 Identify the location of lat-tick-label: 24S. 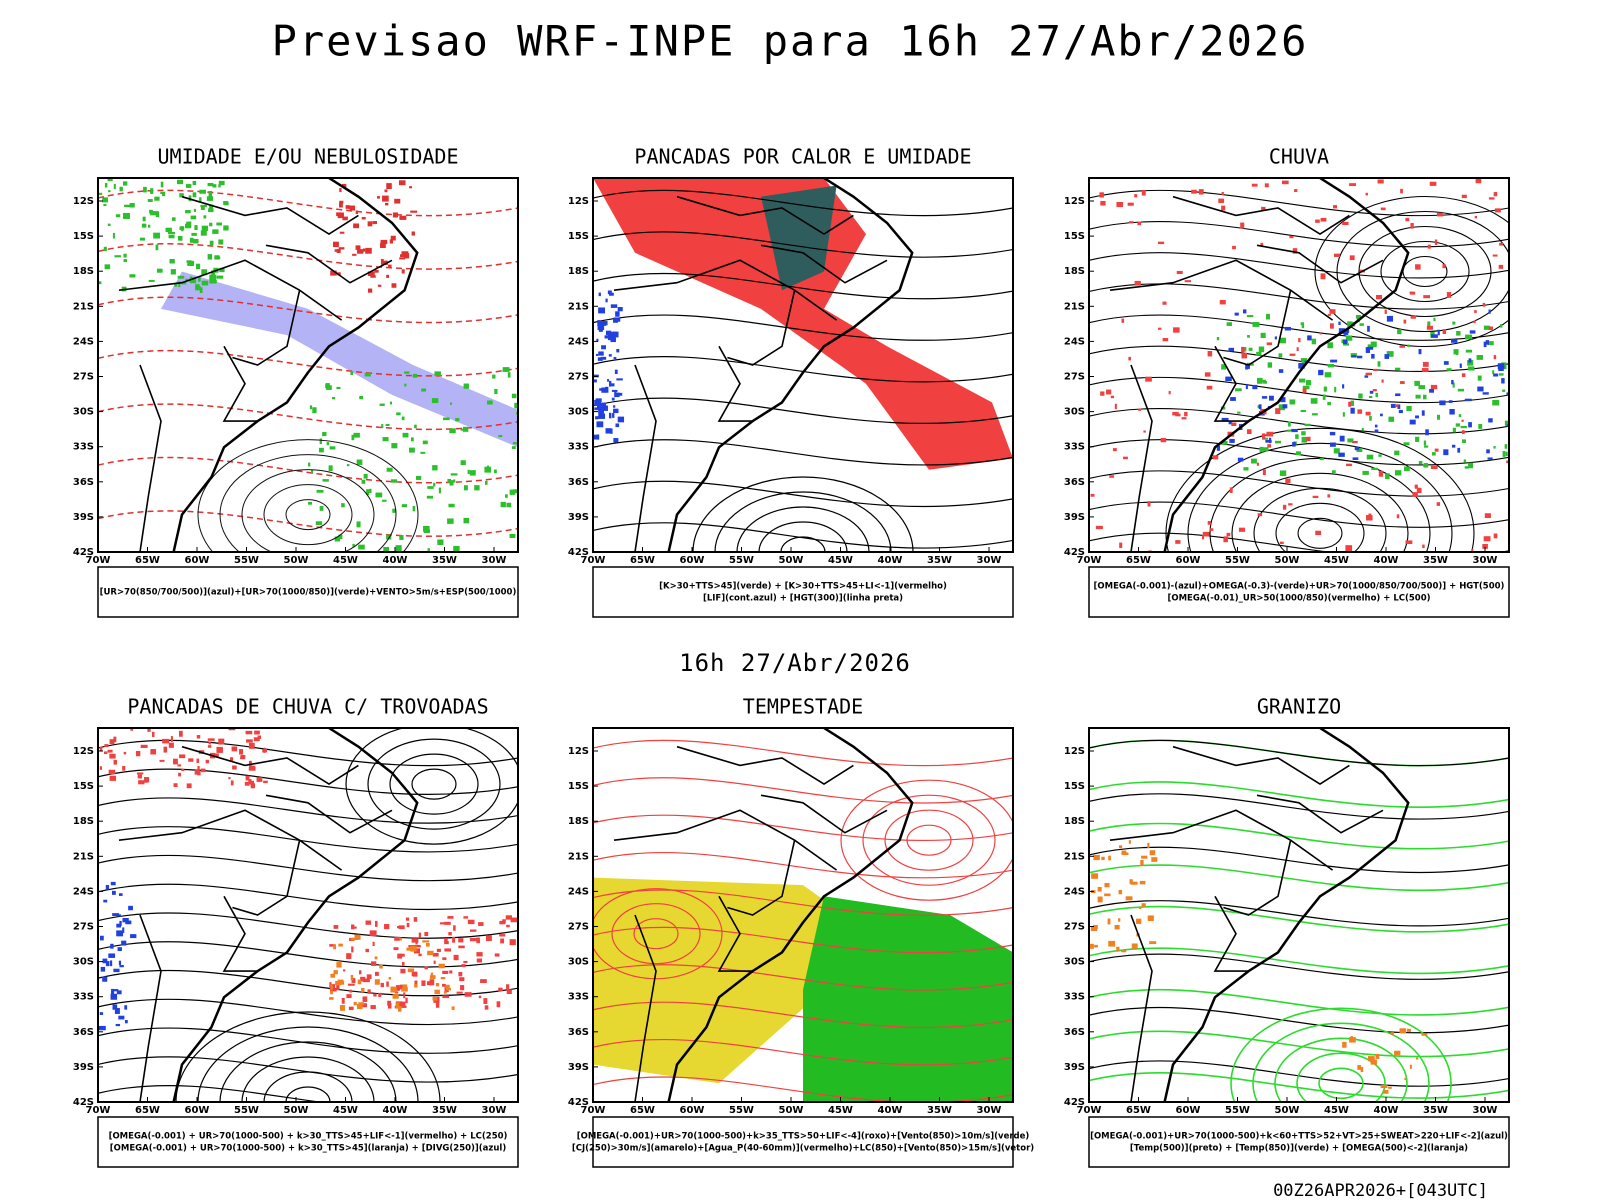
(1074, 341).